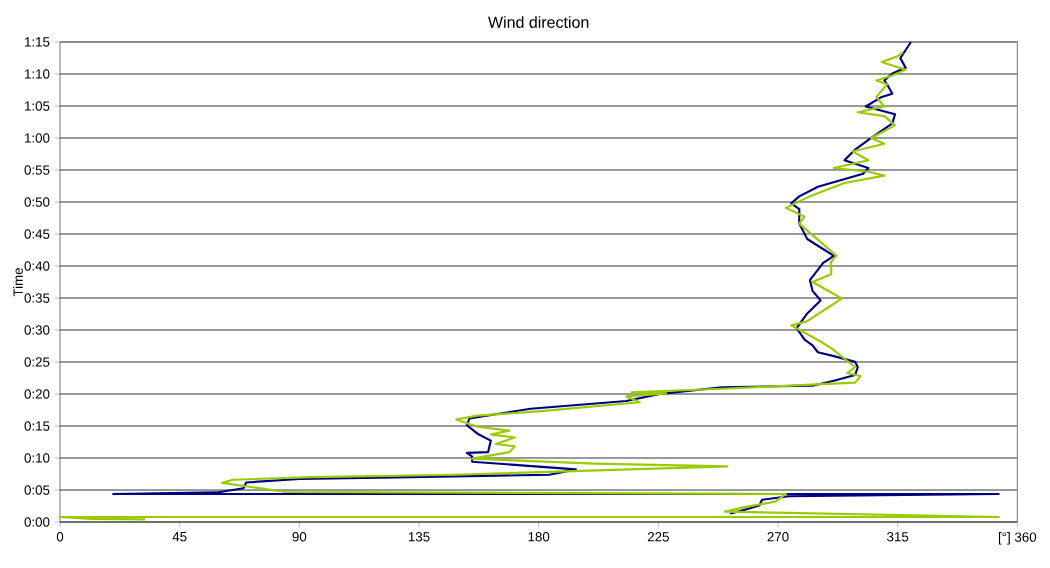  Describe the element at coordinates (898, 537) in the screenshot. I see `x-tick-label: 315` at that location.